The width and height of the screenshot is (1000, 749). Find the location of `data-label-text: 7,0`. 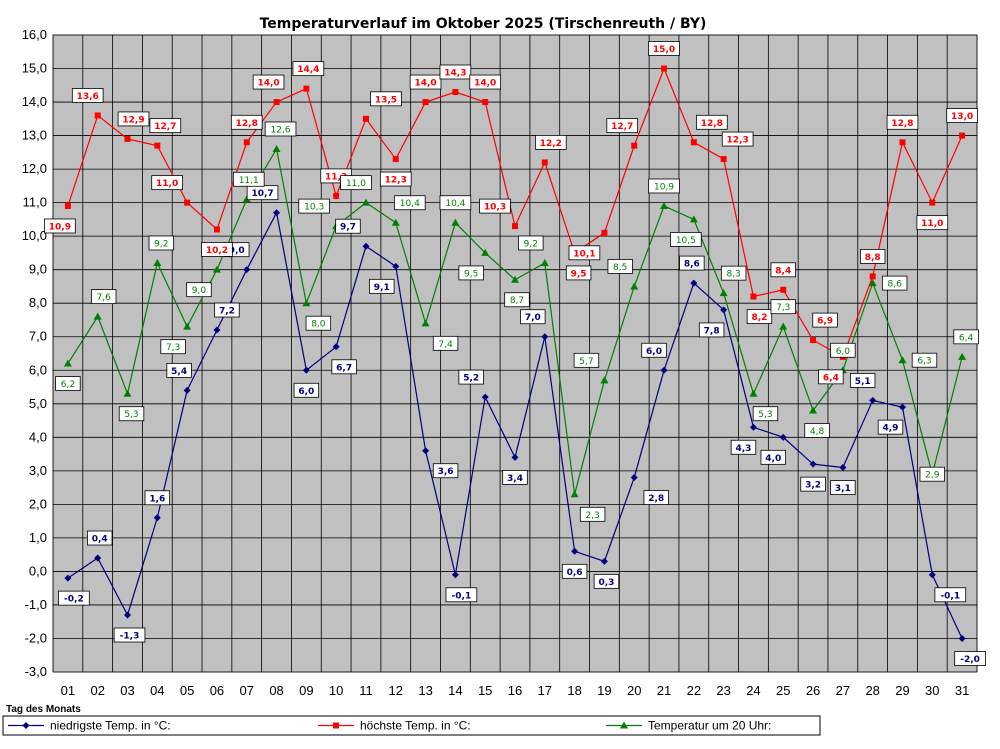

data-label-text: 7,0 is located at coordinates (533, 318).